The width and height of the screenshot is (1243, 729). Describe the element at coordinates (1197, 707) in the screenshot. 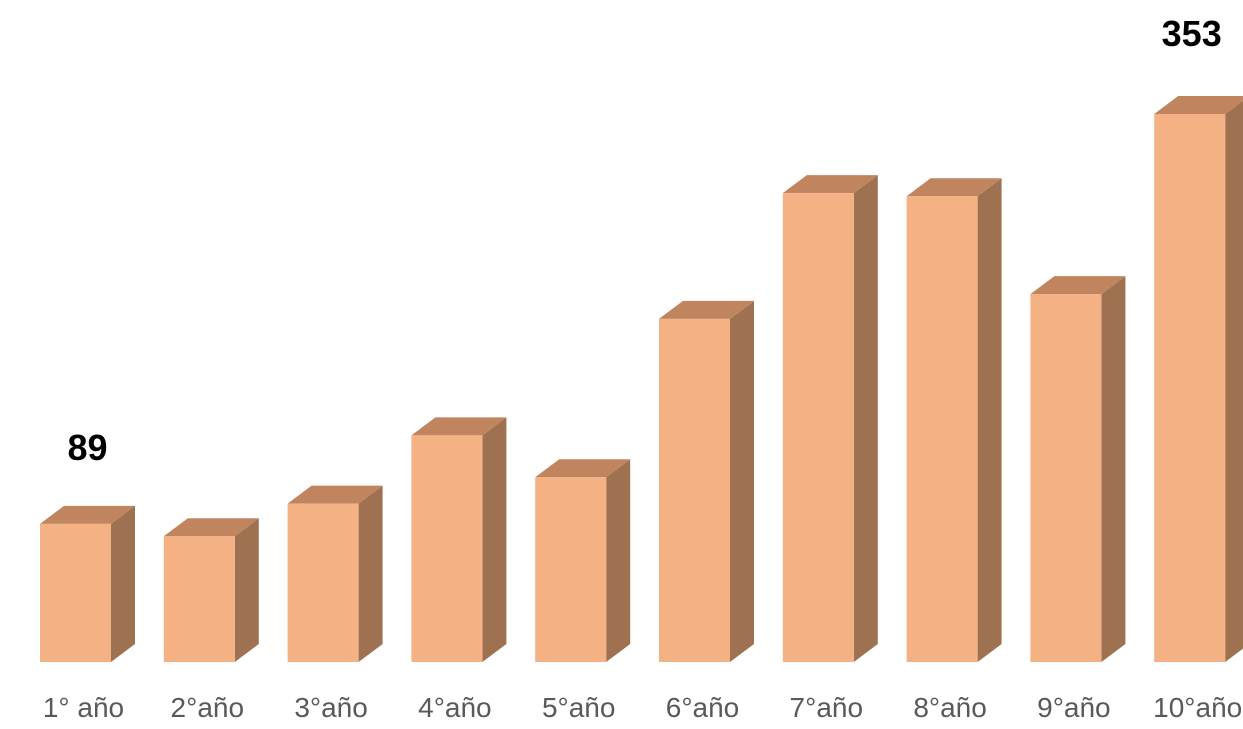

I see `category-label: 10°año` at that location.